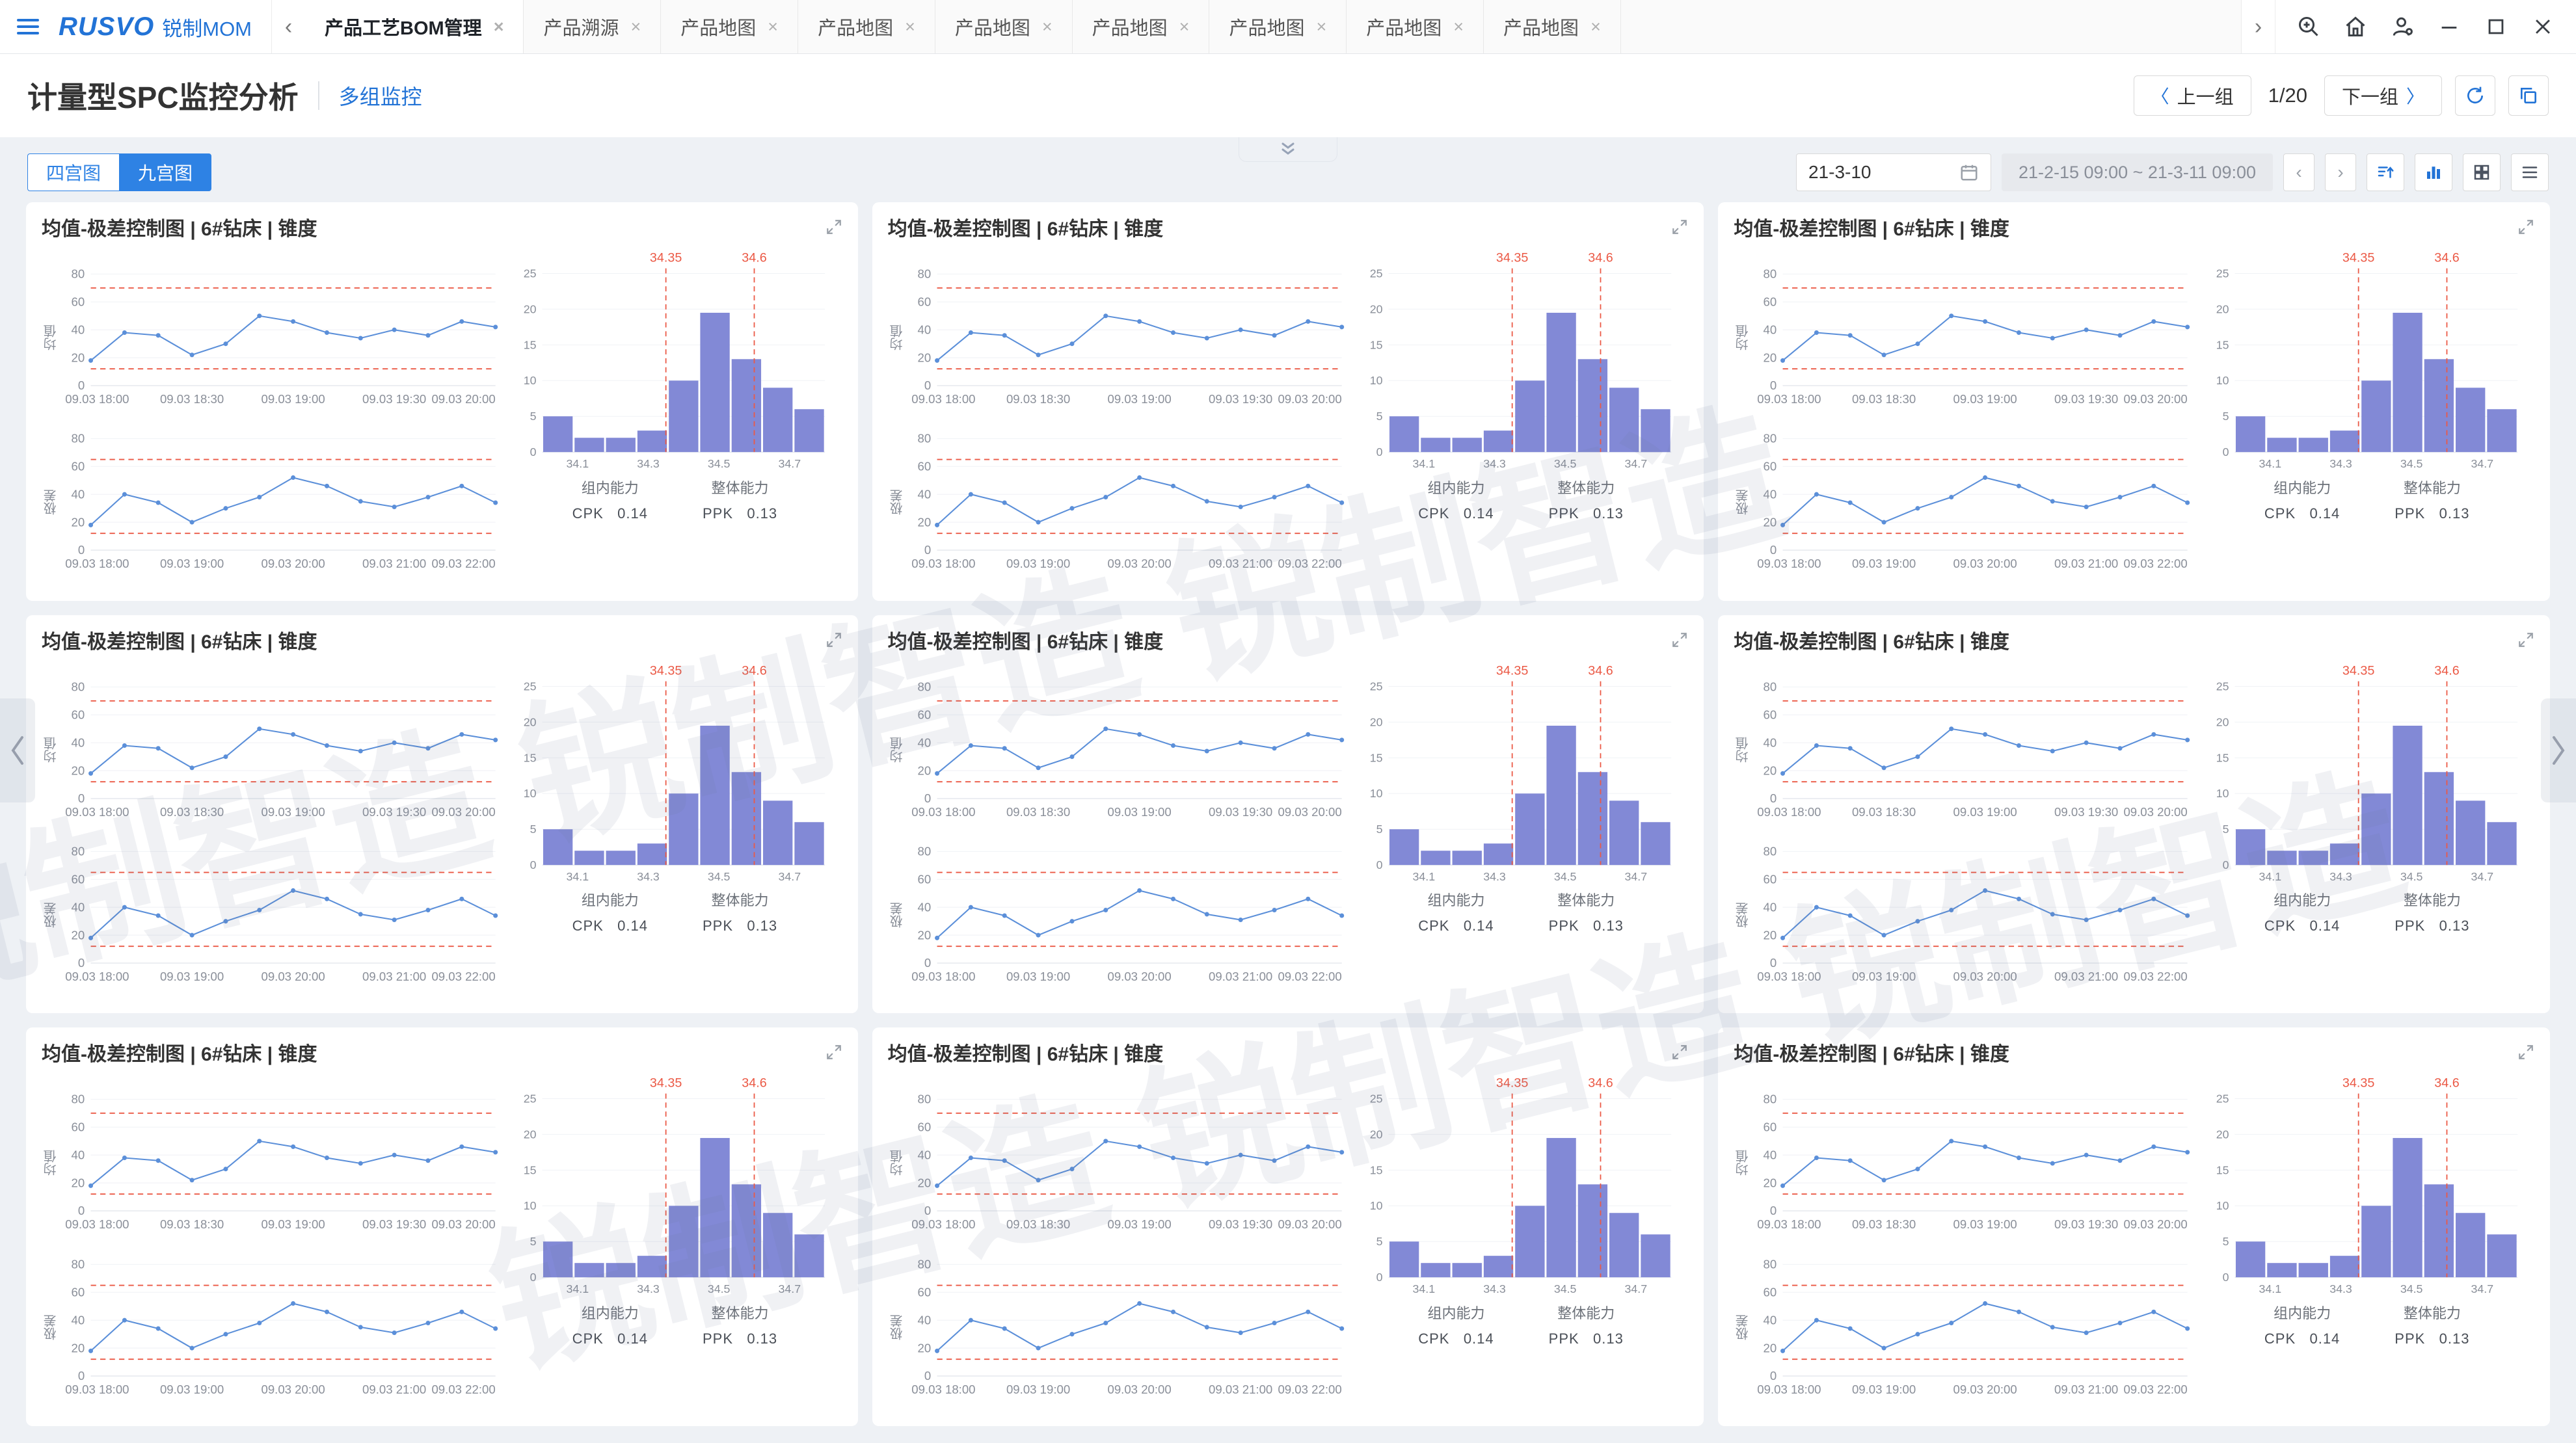 This screenshot has height=1443, width=2576. Describe the element at coordinates (414, 27) in the screenshot. I see `tab-active: 产品工艺BOM管理 ×` at that location.